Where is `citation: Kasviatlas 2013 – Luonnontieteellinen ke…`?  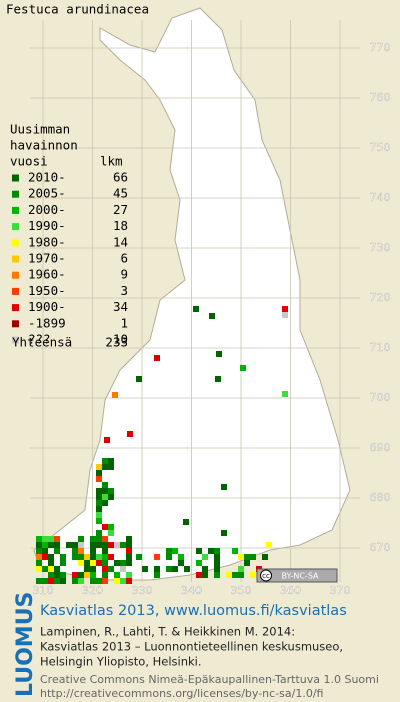 citation: Kasviatlas 2013 – Luonnontieteellinen ke… is located at coordinates (191, 647).